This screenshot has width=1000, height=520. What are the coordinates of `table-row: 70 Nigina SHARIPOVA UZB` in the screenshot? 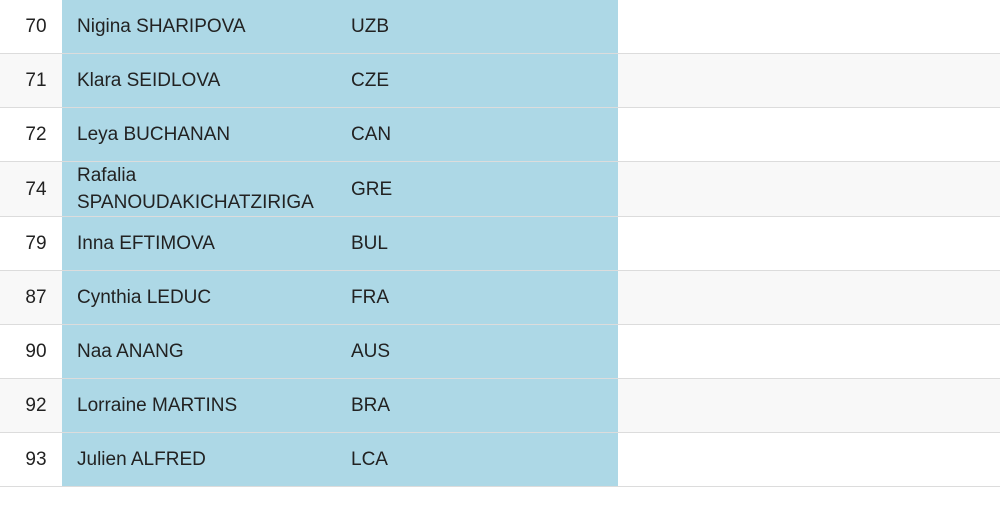 It's located at (500, 27).